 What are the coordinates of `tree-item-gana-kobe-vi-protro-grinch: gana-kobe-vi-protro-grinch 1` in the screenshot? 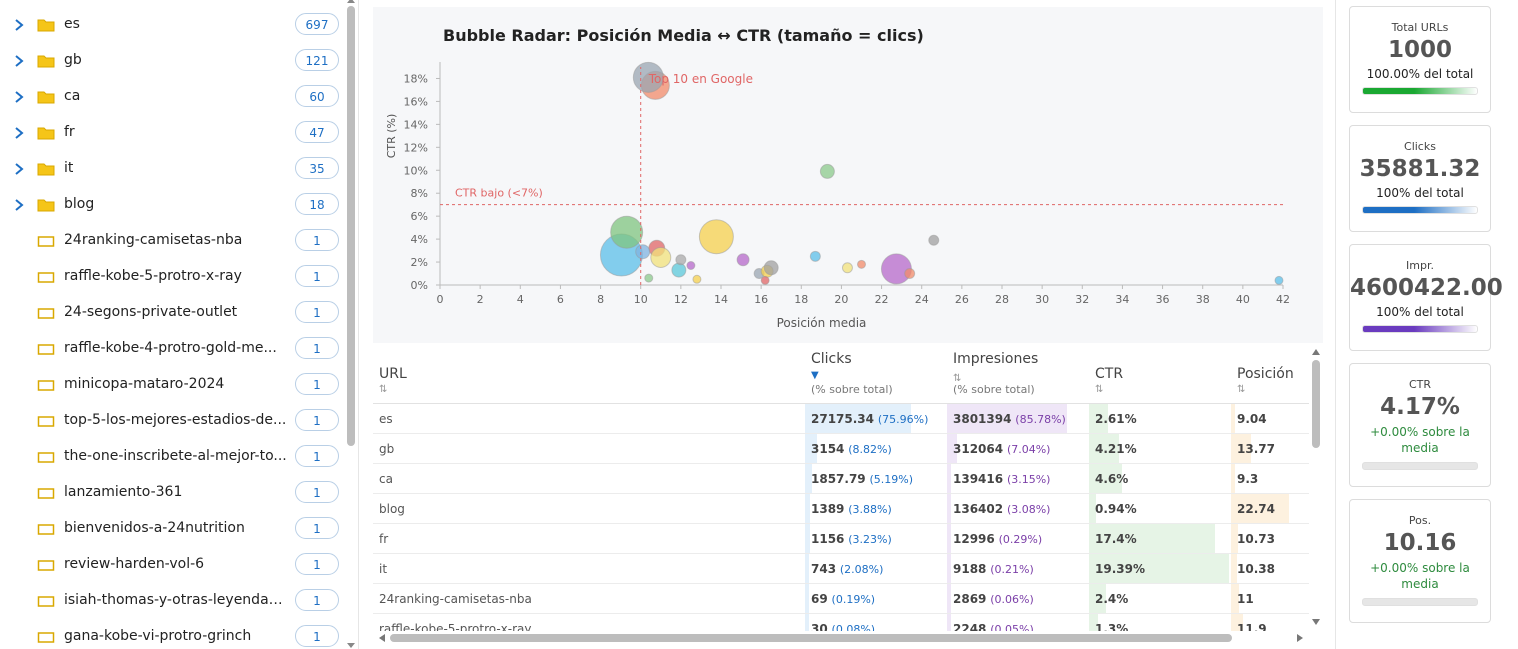 It's located at (173, 634).